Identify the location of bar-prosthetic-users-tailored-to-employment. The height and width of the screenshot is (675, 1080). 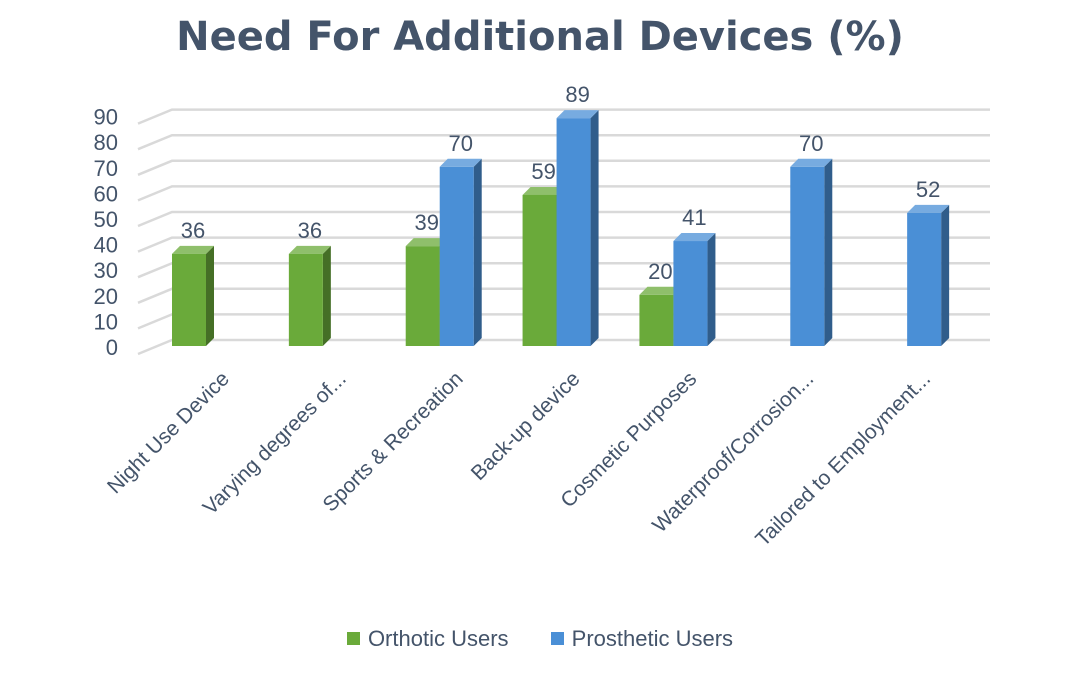
(928, 275).